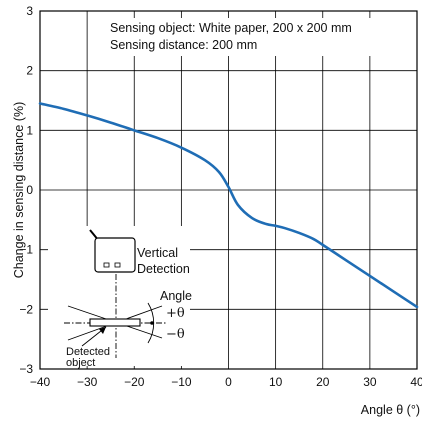 Image resolution: width=422 pixels, height=423 pixels. I want to click on y-tick-labels: 3 2 1 0 −1 −2 −3, so click(26, 190).